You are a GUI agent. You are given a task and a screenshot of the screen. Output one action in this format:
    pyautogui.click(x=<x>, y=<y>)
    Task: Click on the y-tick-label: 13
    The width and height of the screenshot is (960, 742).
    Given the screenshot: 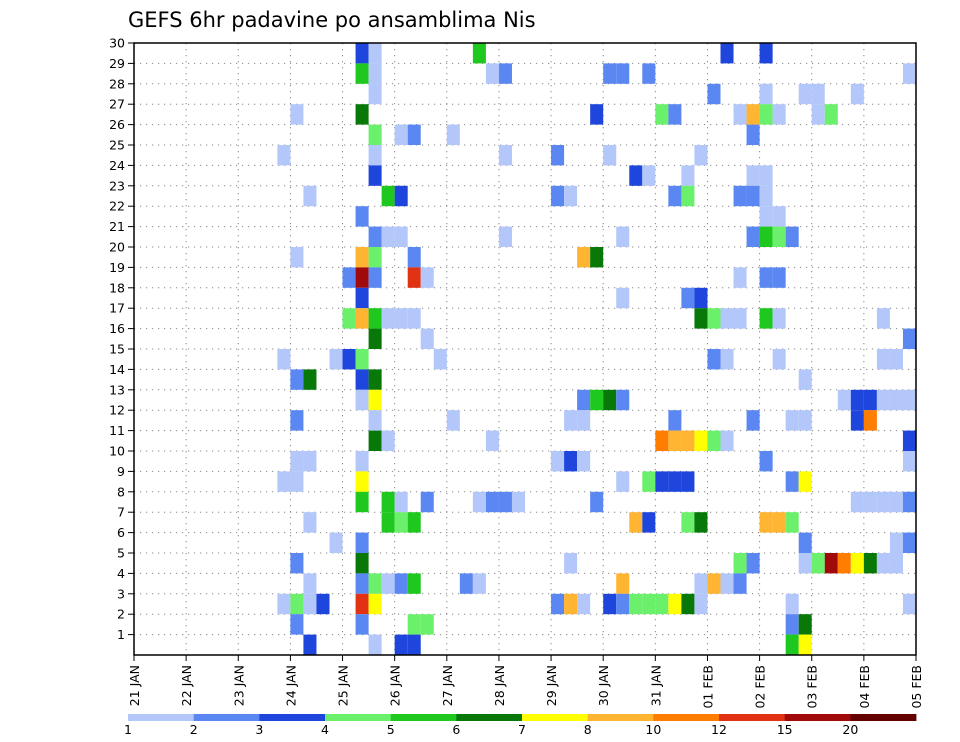 What is the action you would take?
    pyautogui.click(x=117, y=389)
    